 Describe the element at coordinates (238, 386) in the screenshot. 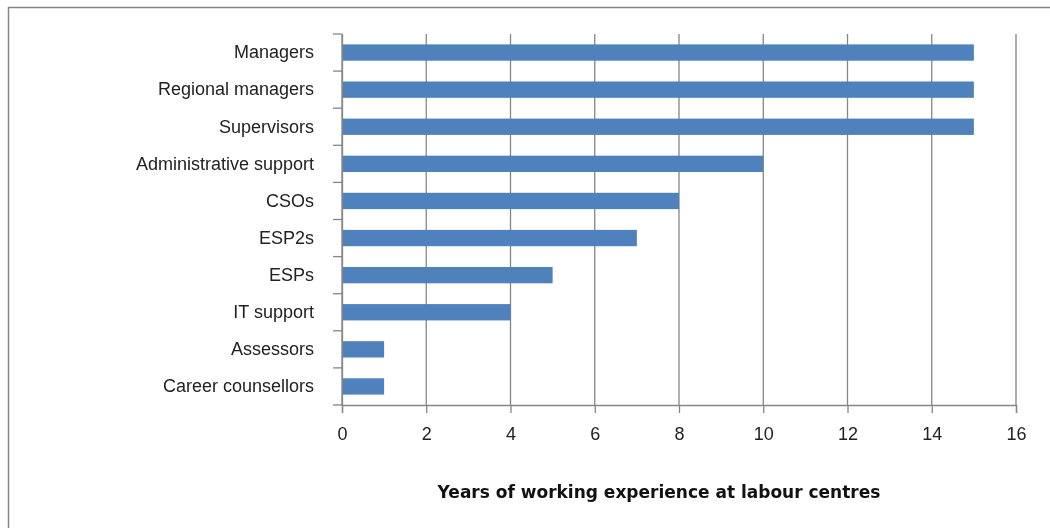

I see `y-tick-label: Career counsellors` at that location.